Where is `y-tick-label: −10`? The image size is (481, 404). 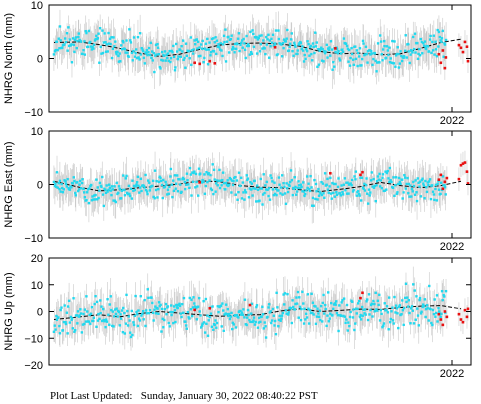
y-tick-label: −10 is located at coordinates (33, 339).